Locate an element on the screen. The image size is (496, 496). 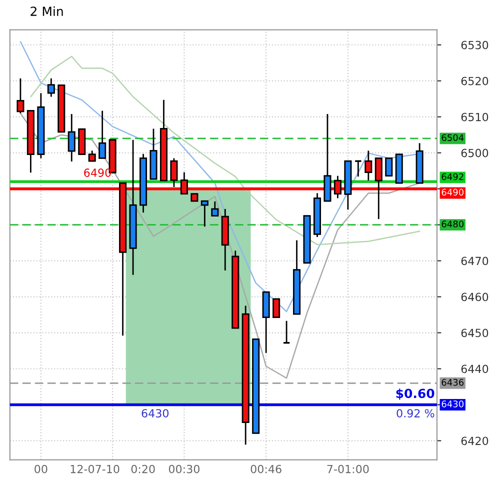
annotation: $0.60 is located at coordinates (415, 394).